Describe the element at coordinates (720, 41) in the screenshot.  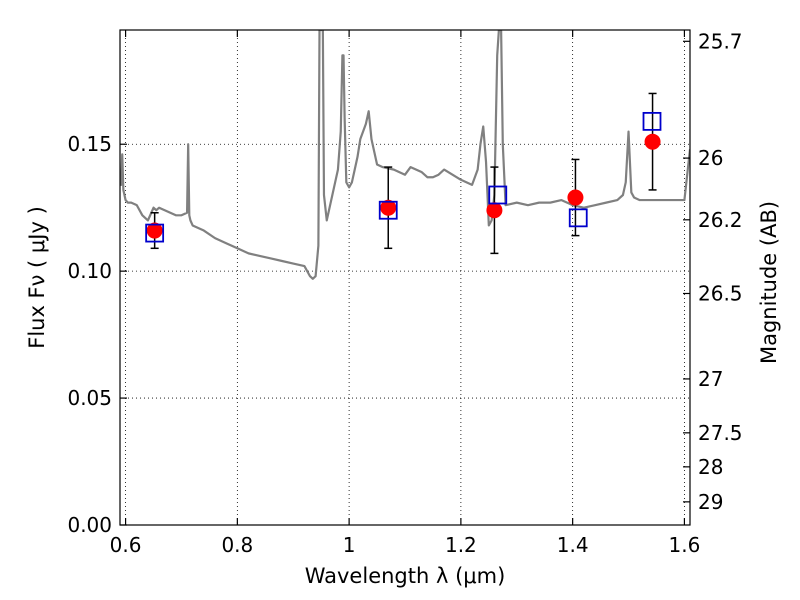
I see `magnitude-tick-label: 25.7` at that location.